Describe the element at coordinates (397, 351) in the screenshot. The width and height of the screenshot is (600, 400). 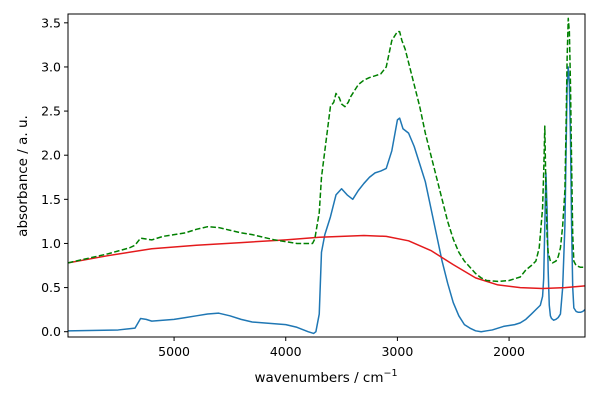
I see `x-tick-label: 3000` at that location.